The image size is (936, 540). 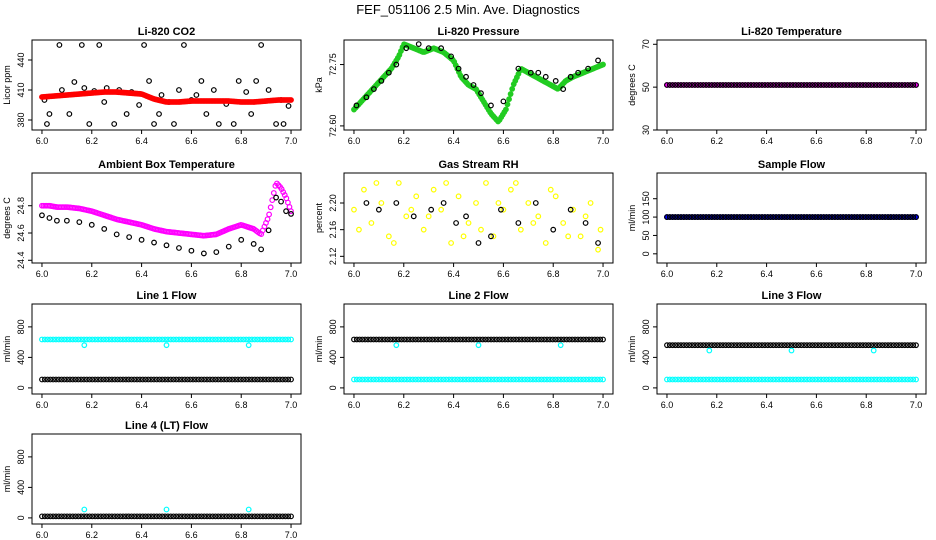 I want to click on y-tick-label: 800, so click(x=646, y=326).